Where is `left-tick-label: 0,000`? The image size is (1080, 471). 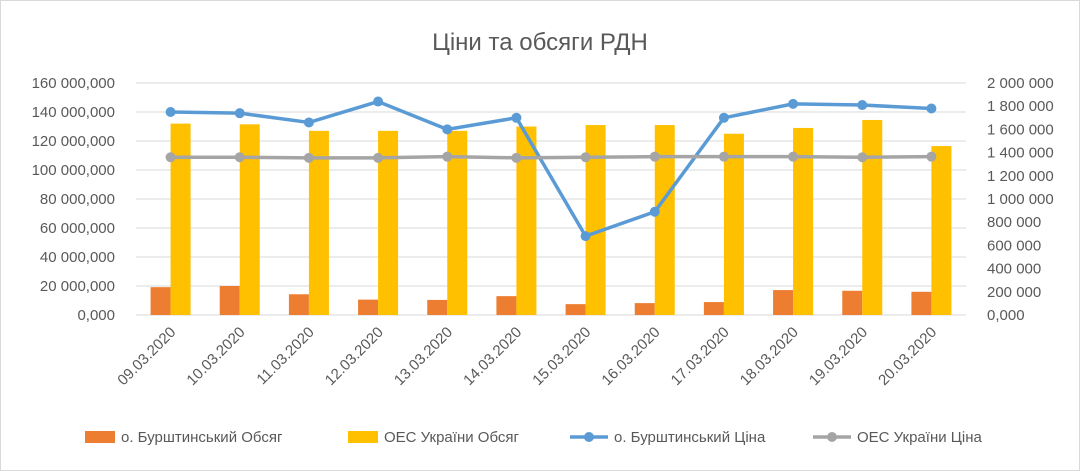
left-tick-label: 0,000 is located at coordinates (96, 315).